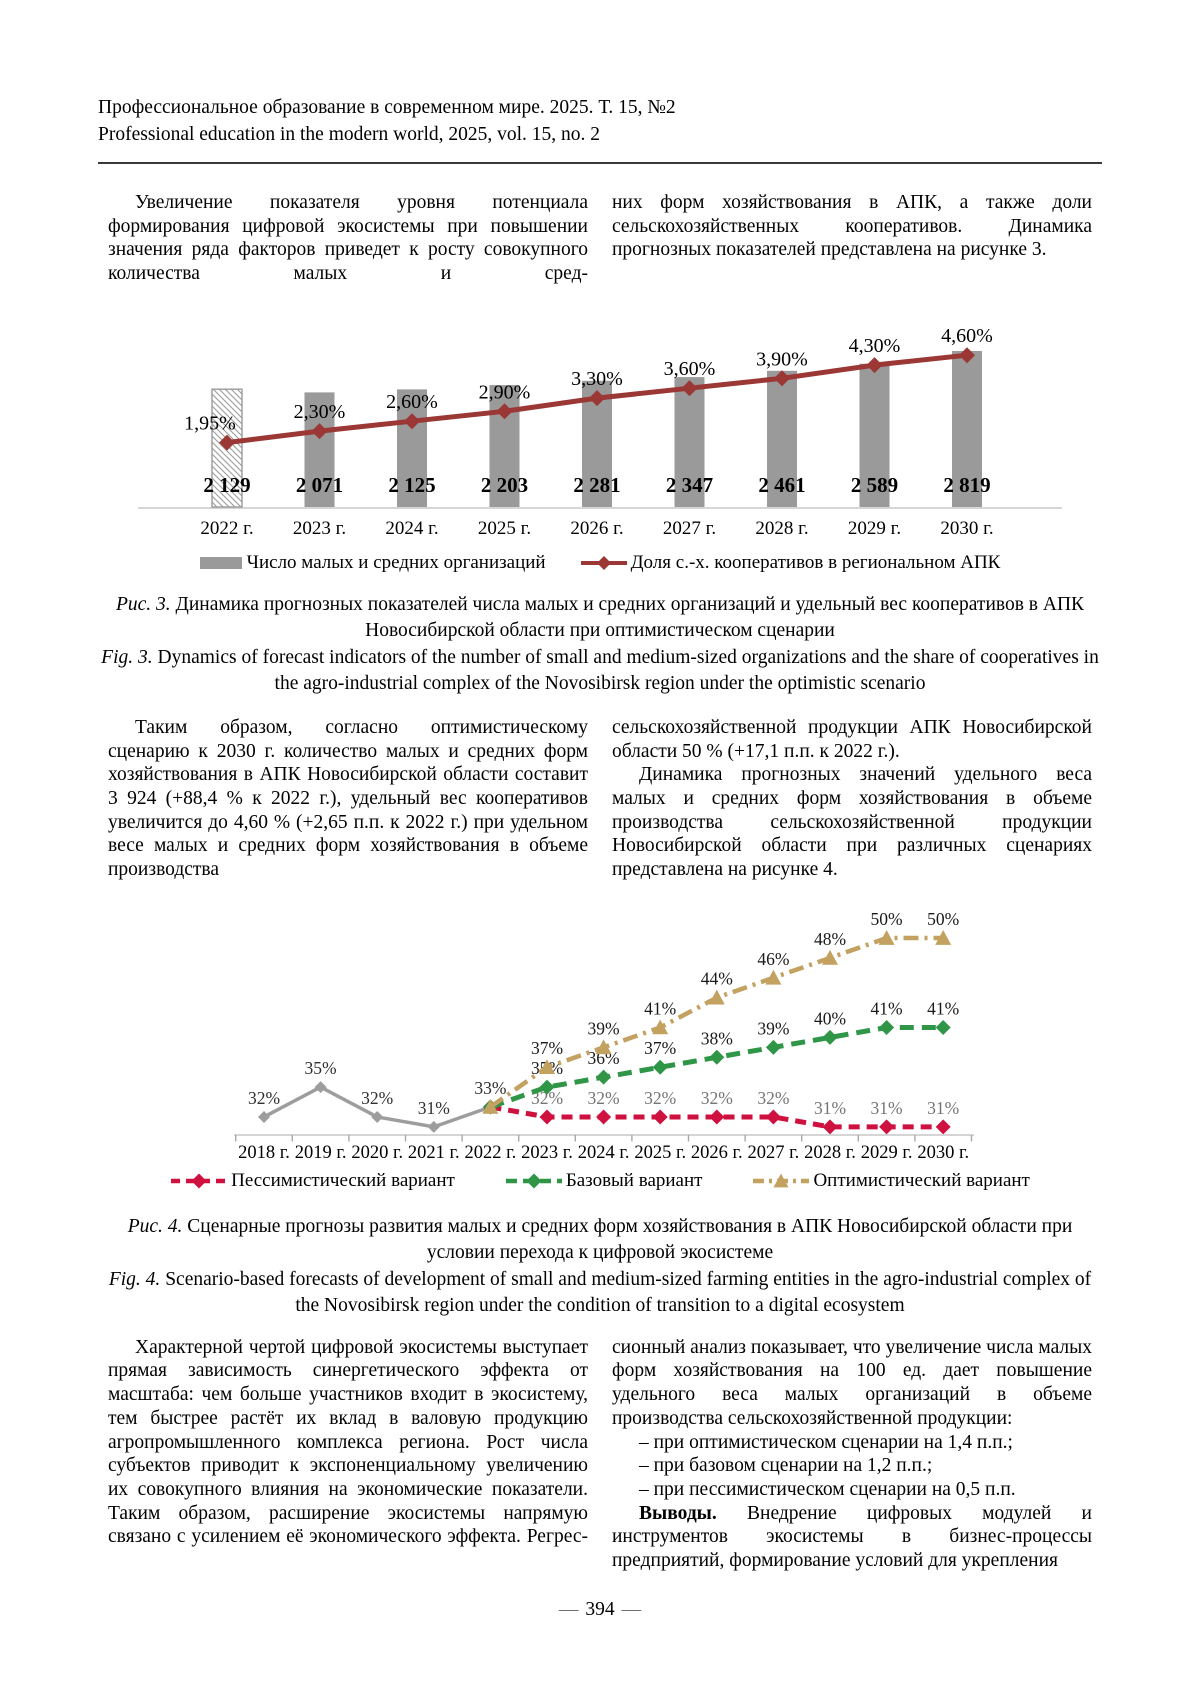 The image size is (1200, 1697). Describe the element at coordinates (312, 1181) in the screenshot. I see `legend-item: Пессимистический вариант` at that location.